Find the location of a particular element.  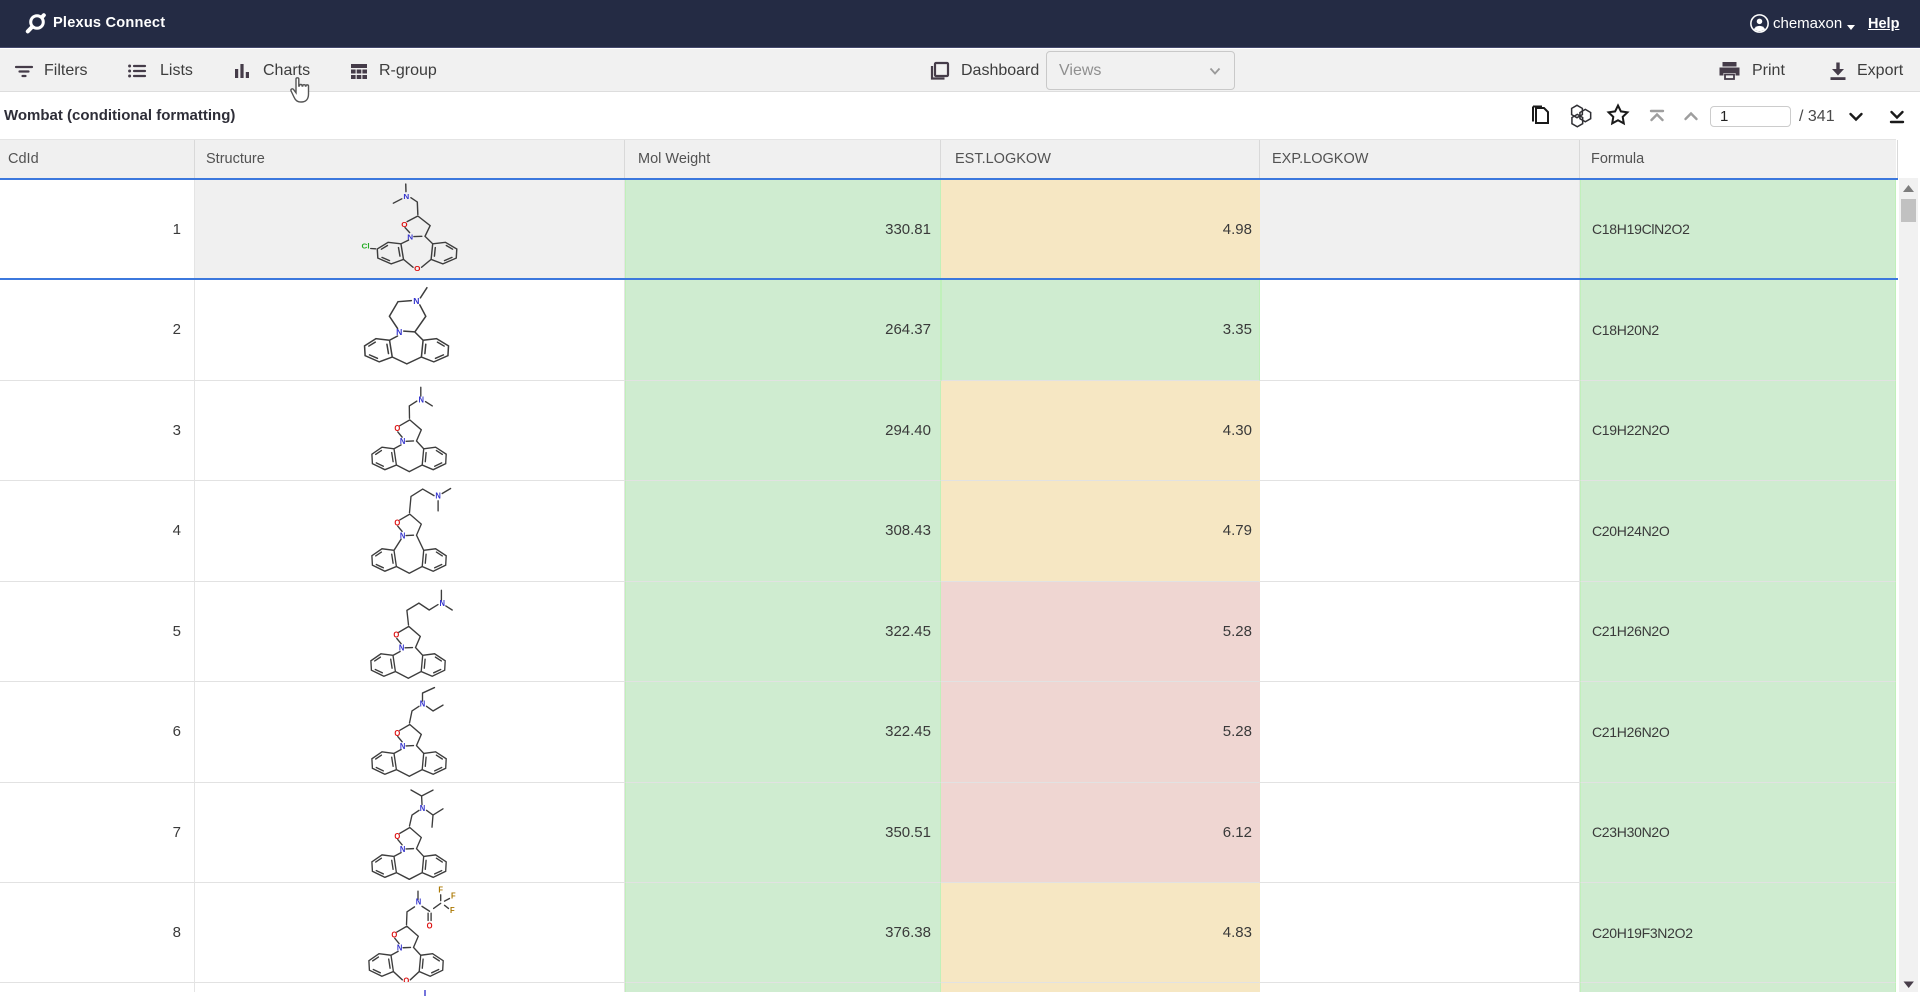

svg-text: Cl is located at coordinates (366, 246).